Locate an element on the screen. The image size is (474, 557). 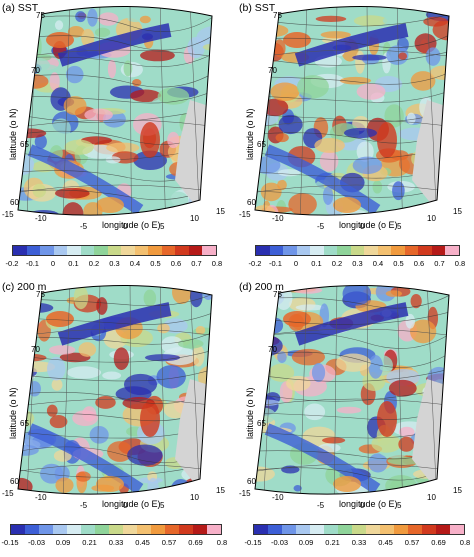
colorbar-labels: -0.2 -0.1 0 0.1 0.2 0.3 0.4 0.5 0.6 0.7 0.8 is located at coordinates (357, 264).